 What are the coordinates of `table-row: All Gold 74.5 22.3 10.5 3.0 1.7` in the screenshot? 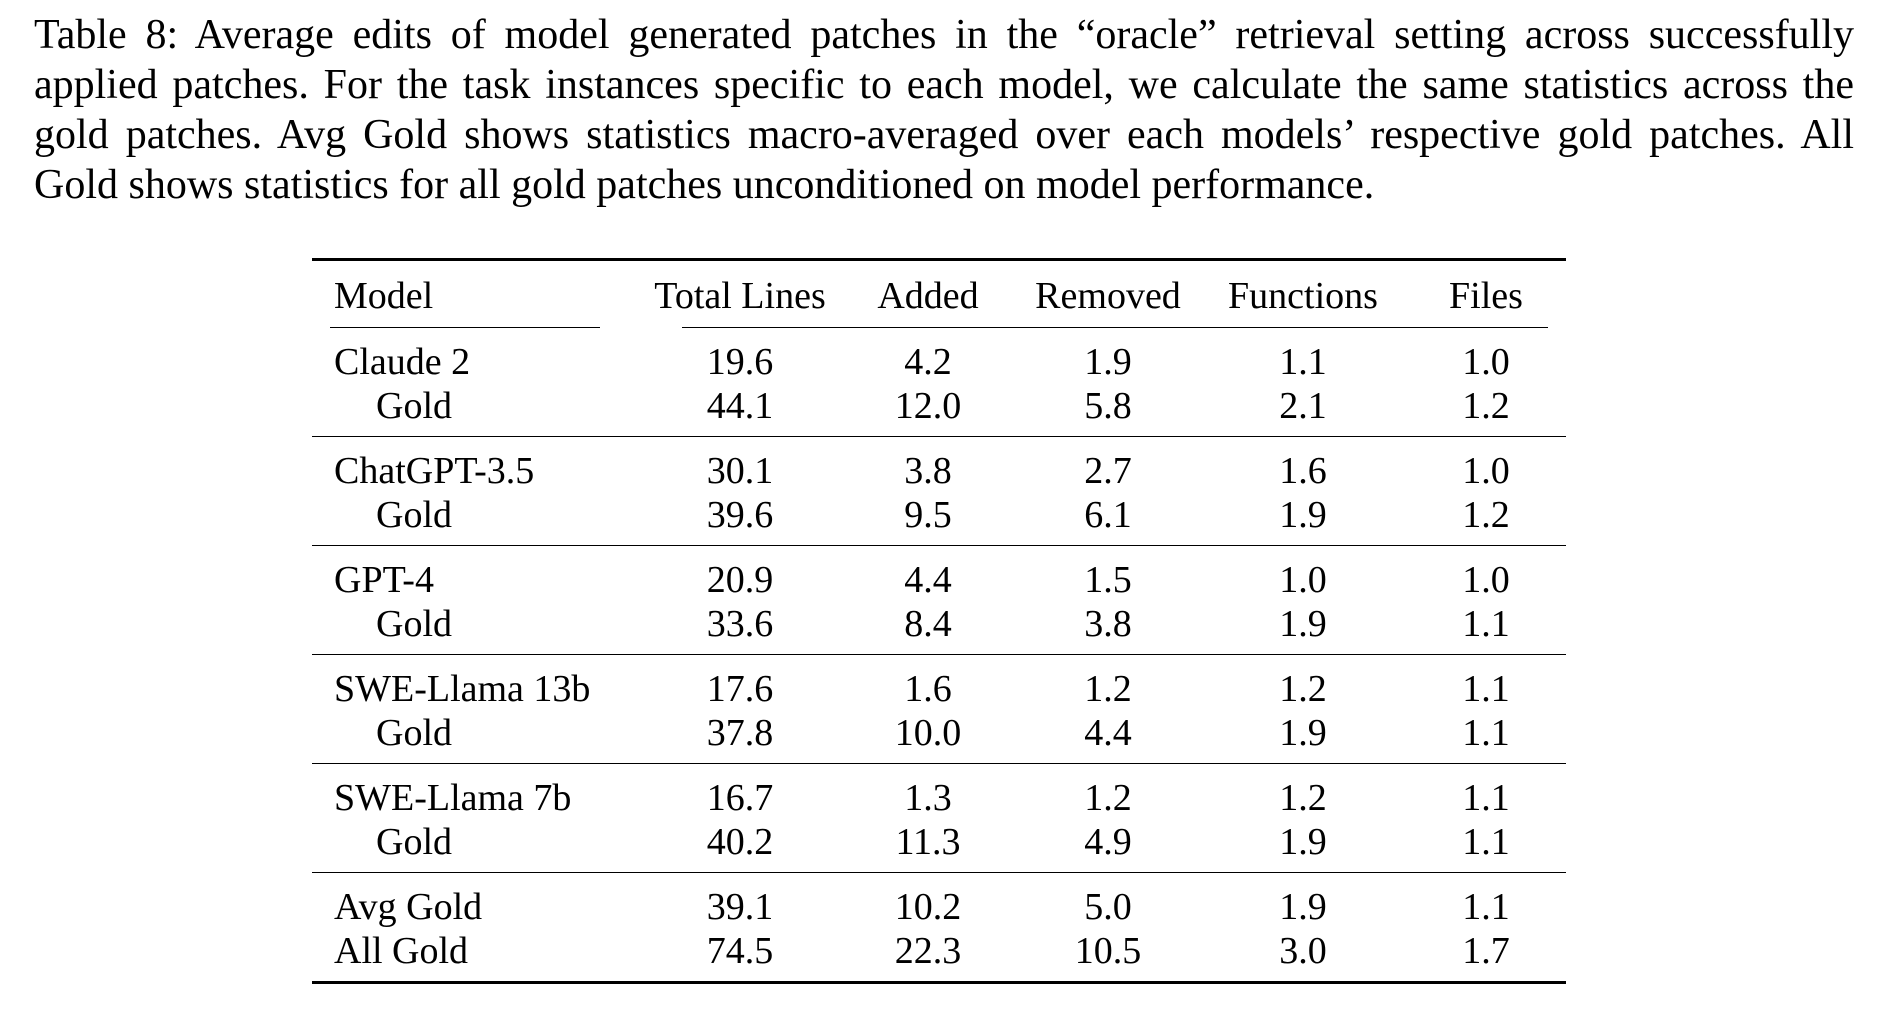 It's located at (939, 955).